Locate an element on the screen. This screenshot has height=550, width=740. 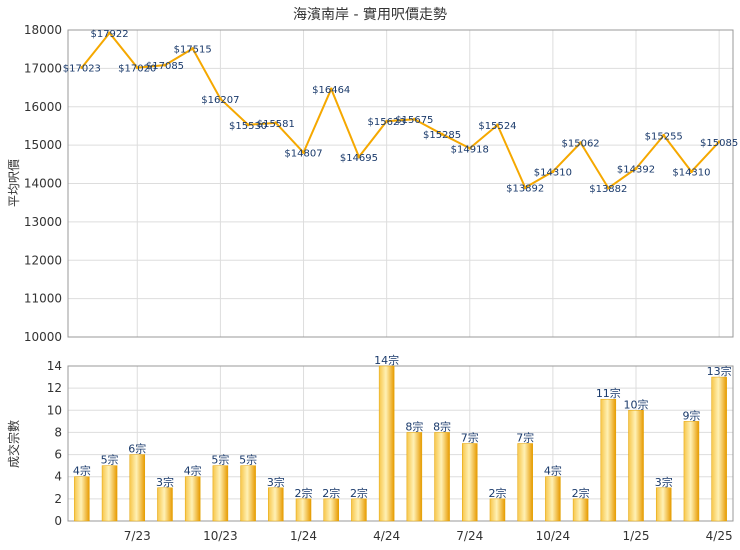
price-point-label: $15530 is located at coordinates (248, 126).